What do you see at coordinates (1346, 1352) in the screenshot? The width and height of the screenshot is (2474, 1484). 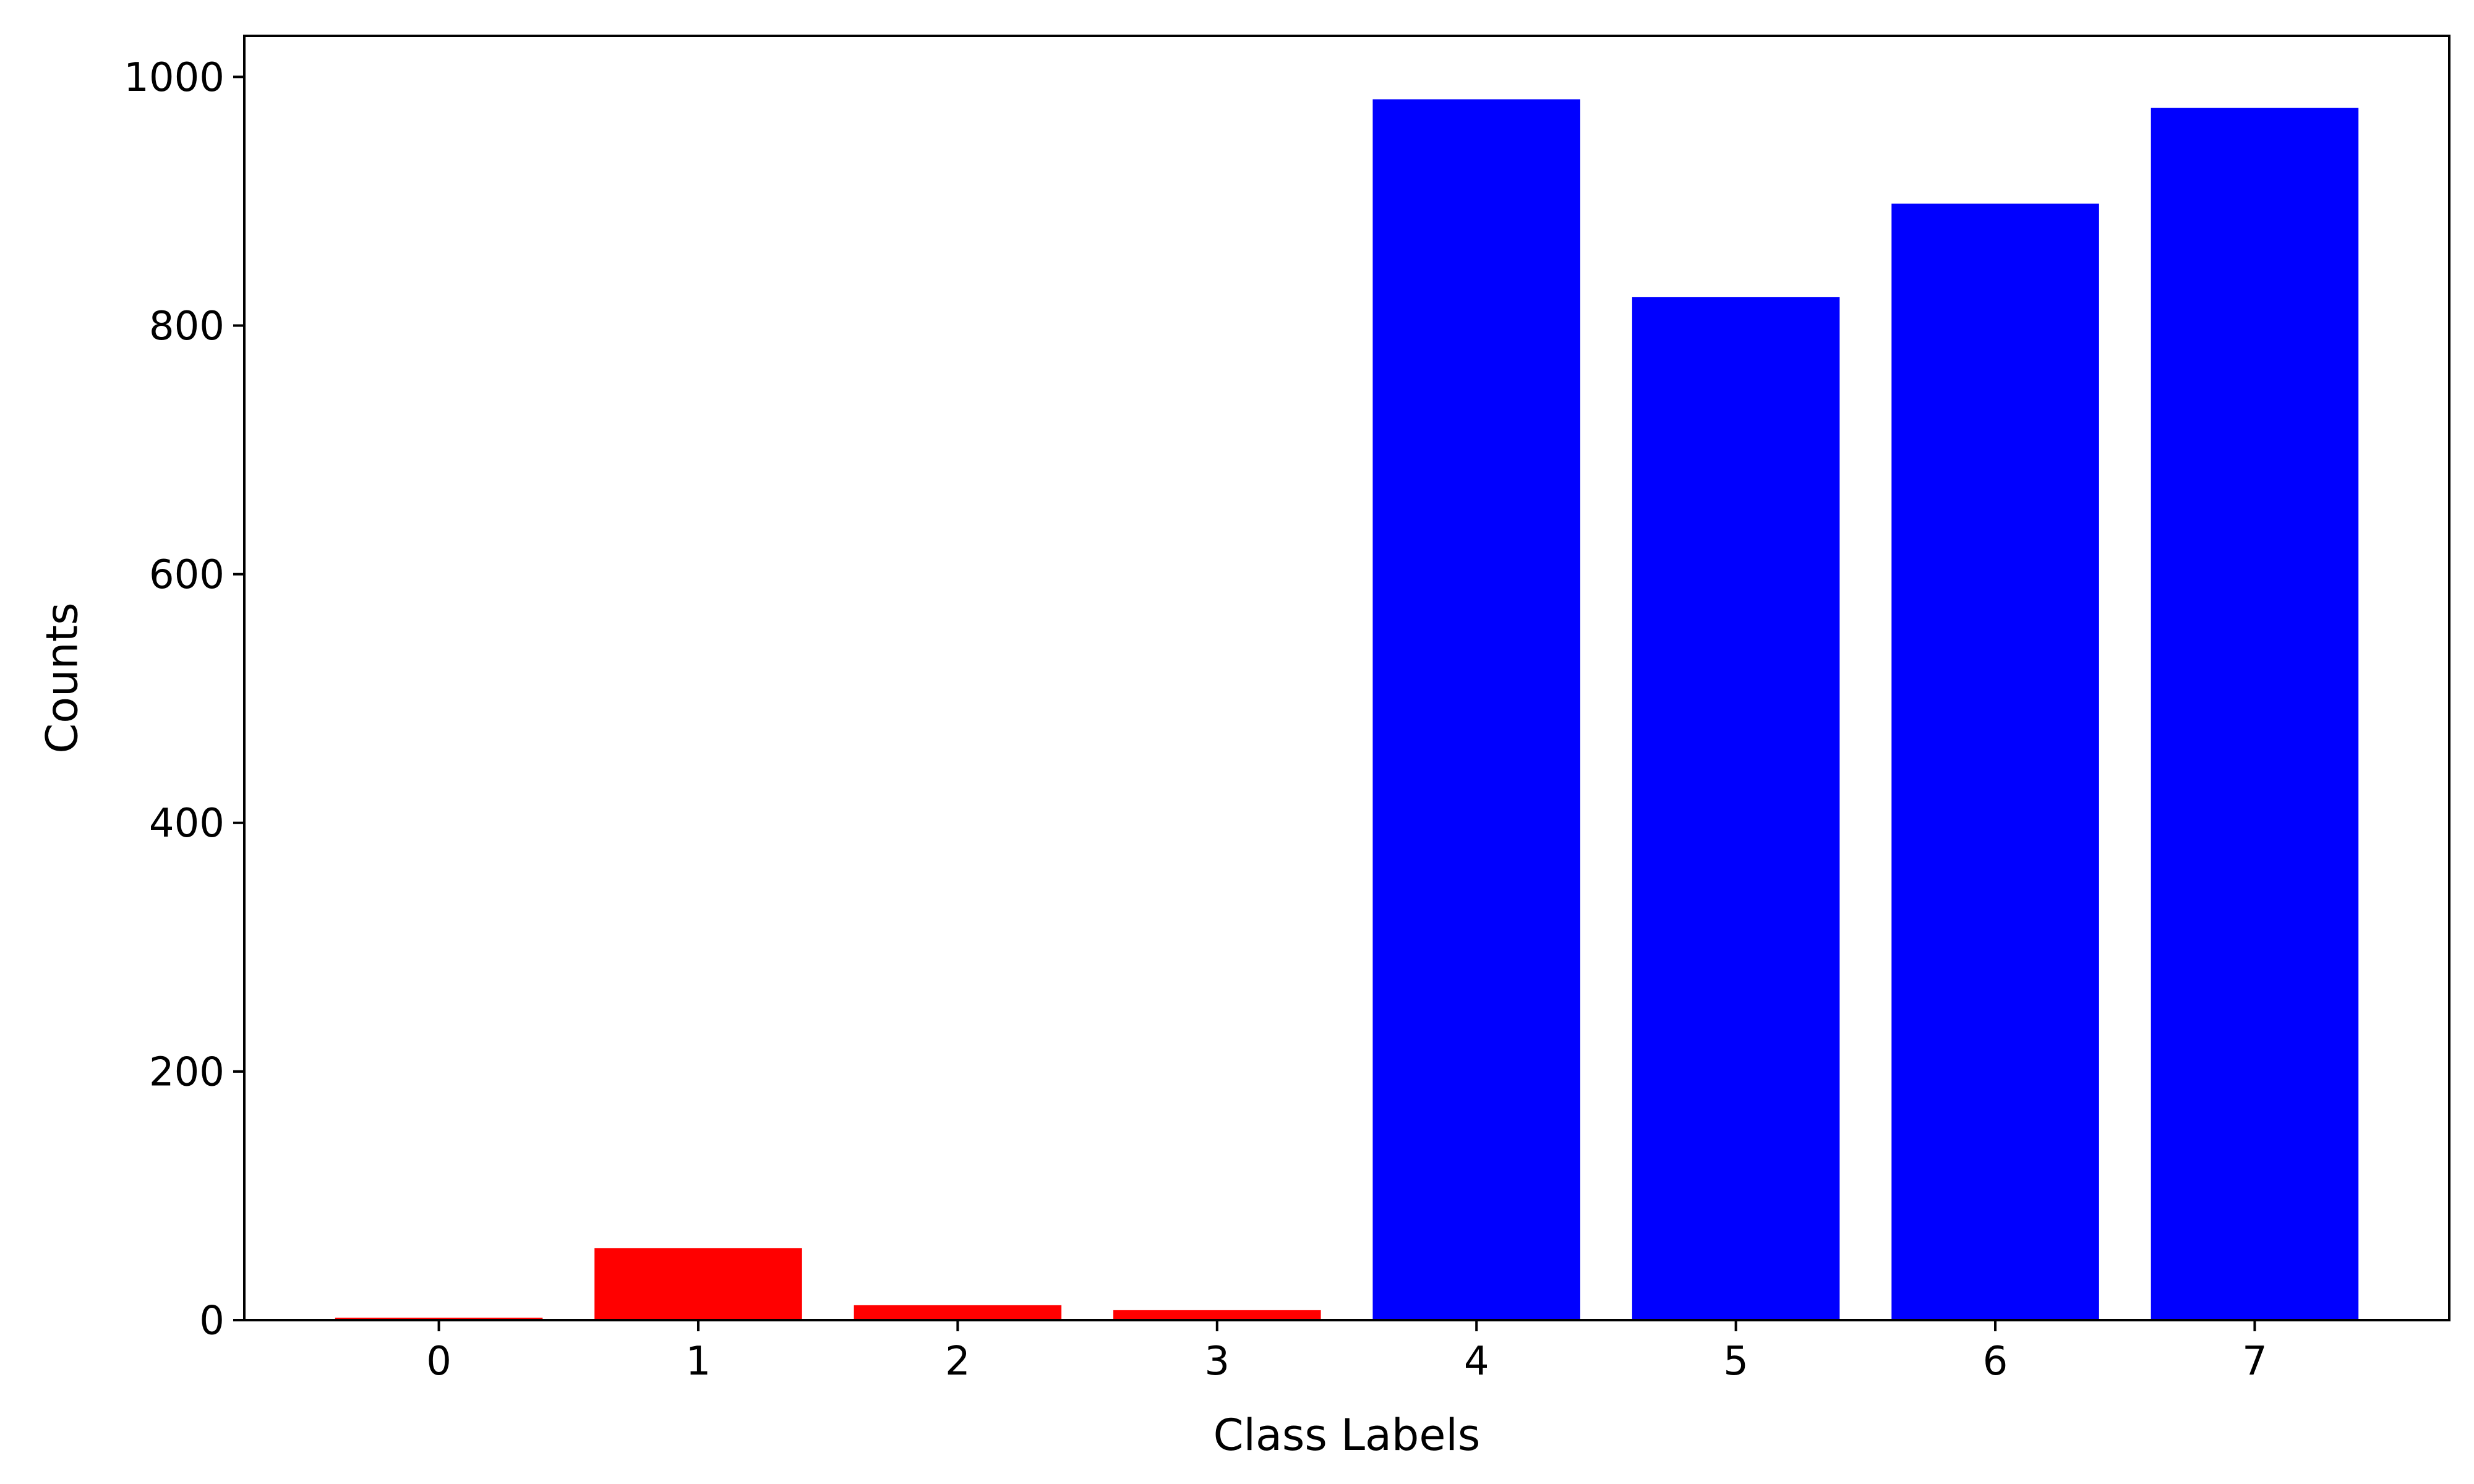 I see `x-axis-ticks: 0 1 2 3 4 5 6 7` at bounding box center [1346, 1352].